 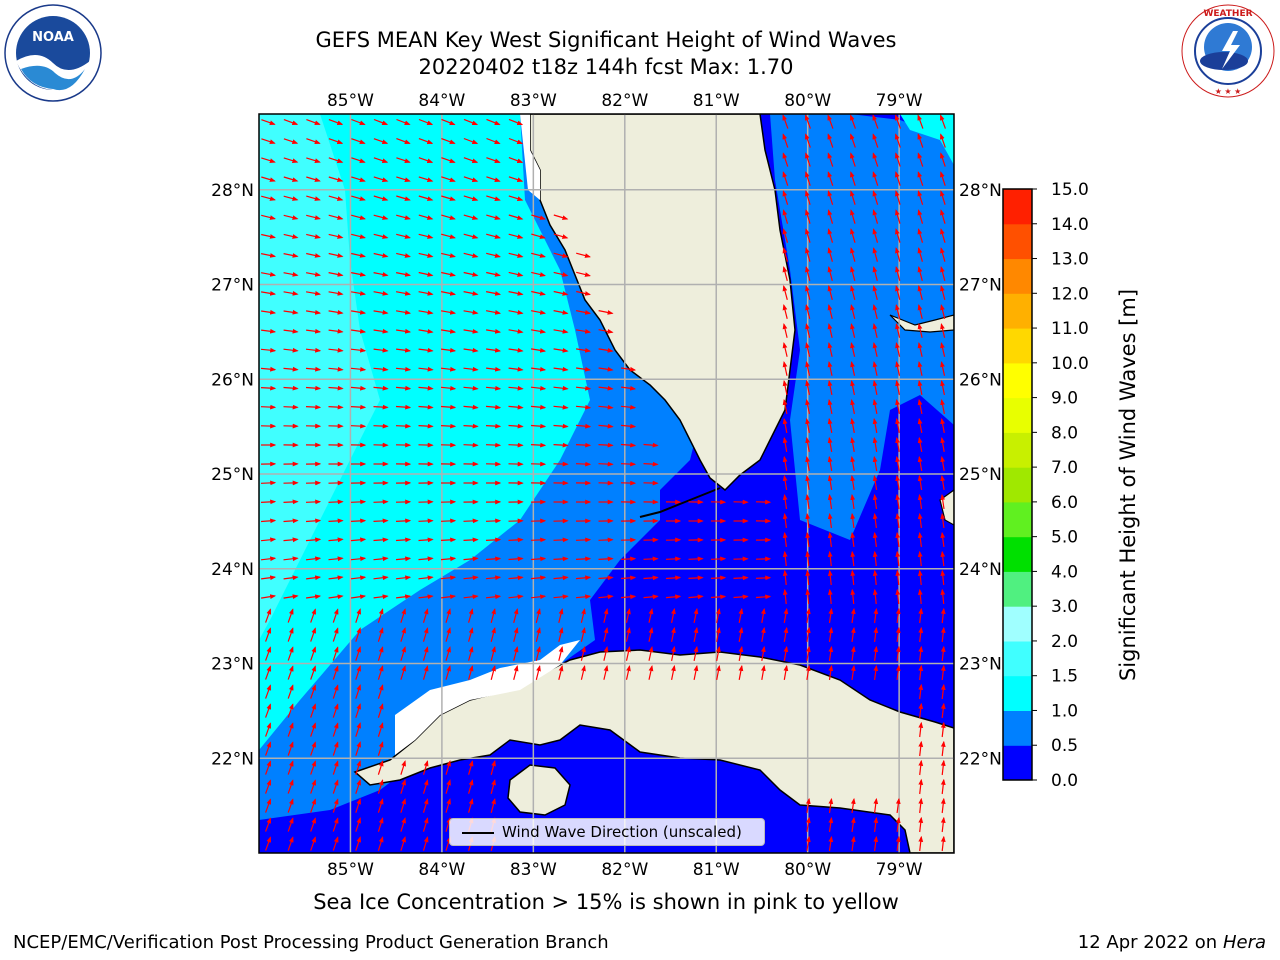 What do you see at coordinates (1064, 781) in the screenshot?
I see `colorbar-tick-label: 0.0` at bounding box center [1064, 781].